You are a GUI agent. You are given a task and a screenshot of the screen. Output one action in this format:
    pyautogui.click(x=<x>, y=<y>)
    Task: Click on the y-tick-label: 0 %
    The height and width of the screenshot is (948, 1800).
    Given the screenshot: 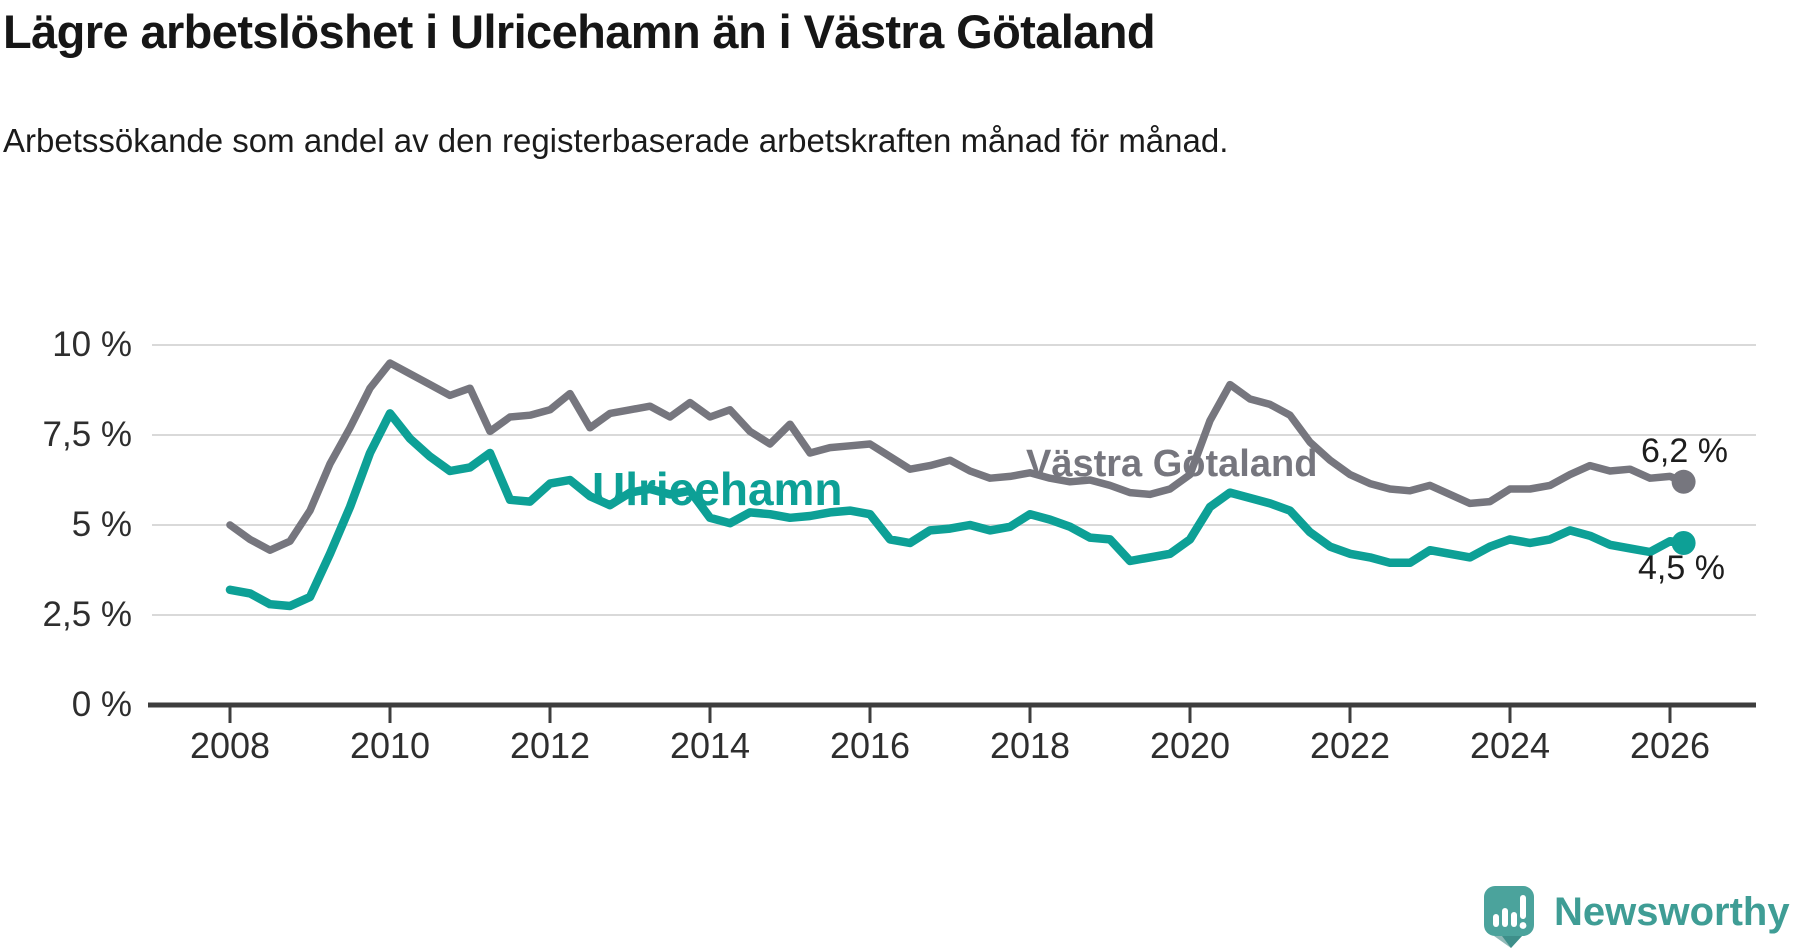 What is the action you would take?
    pyautogui.click(x=101, y=704)
    